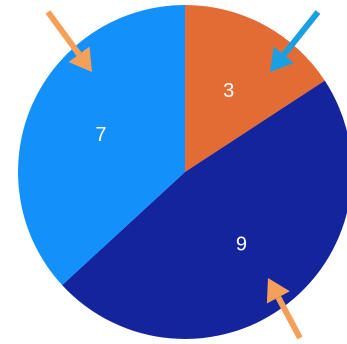  I want to click on slice-label-3: 3, so click(228, 91).